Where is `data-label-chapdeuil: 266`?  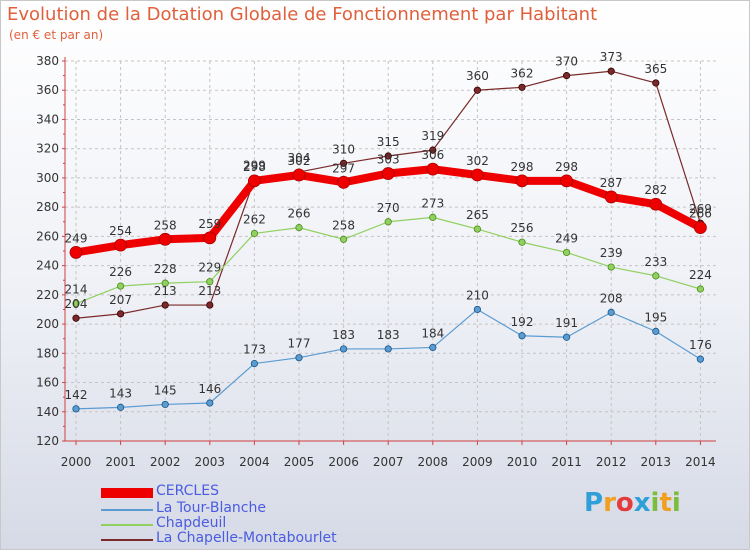 data-label-chapdeuil: 266 is located at coordinates (299, 214).